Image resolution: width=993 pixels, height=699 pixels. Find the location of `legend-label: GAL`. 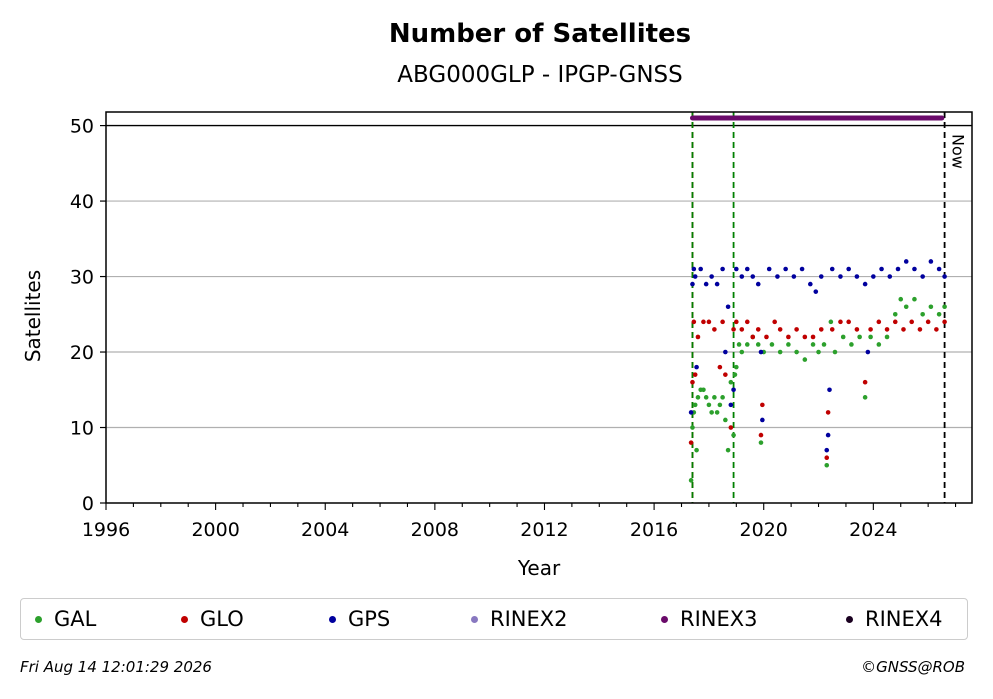

legend-label: GAL is located at coordinates (75, 619).